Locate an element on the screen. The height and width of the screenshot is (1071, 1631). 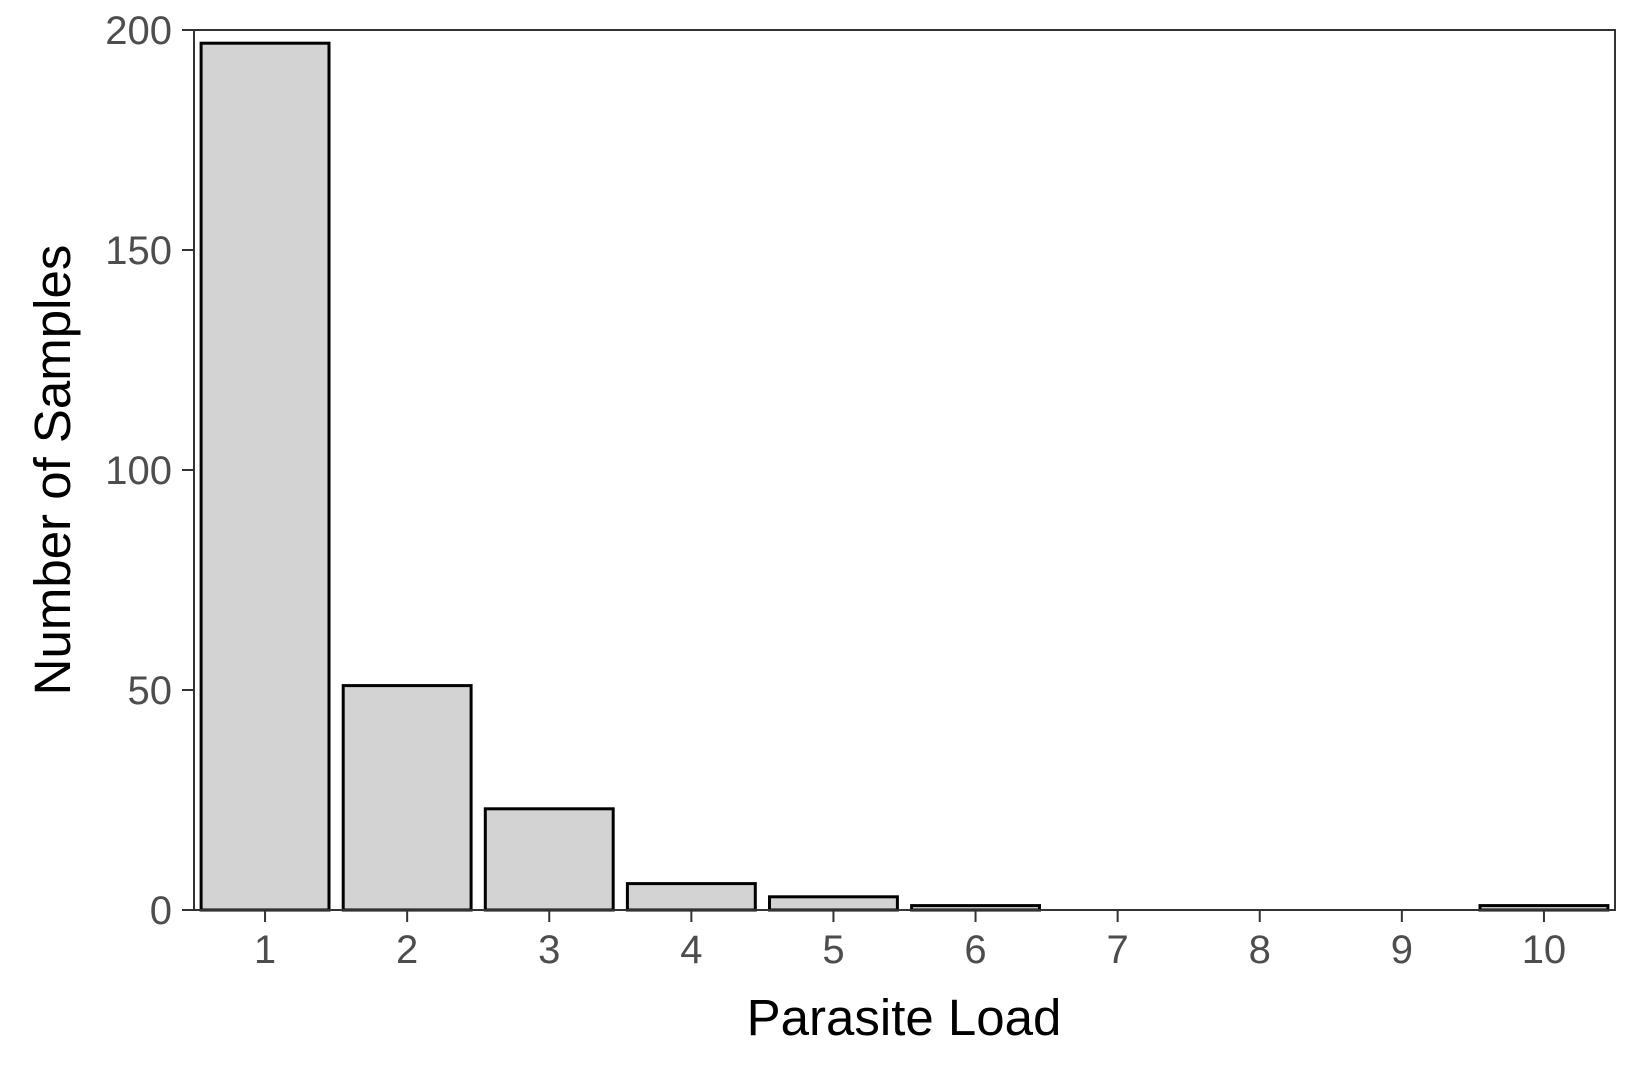
y-tick-label-200: 200 is located at coordinates (138, 31).